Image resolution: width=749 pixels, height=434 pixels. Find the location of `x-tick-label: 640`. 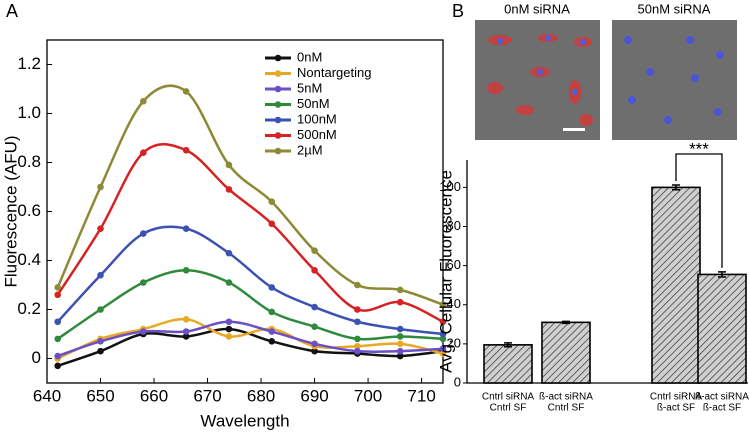

x-tick-label: 640 is located at coordinates (47, 395).